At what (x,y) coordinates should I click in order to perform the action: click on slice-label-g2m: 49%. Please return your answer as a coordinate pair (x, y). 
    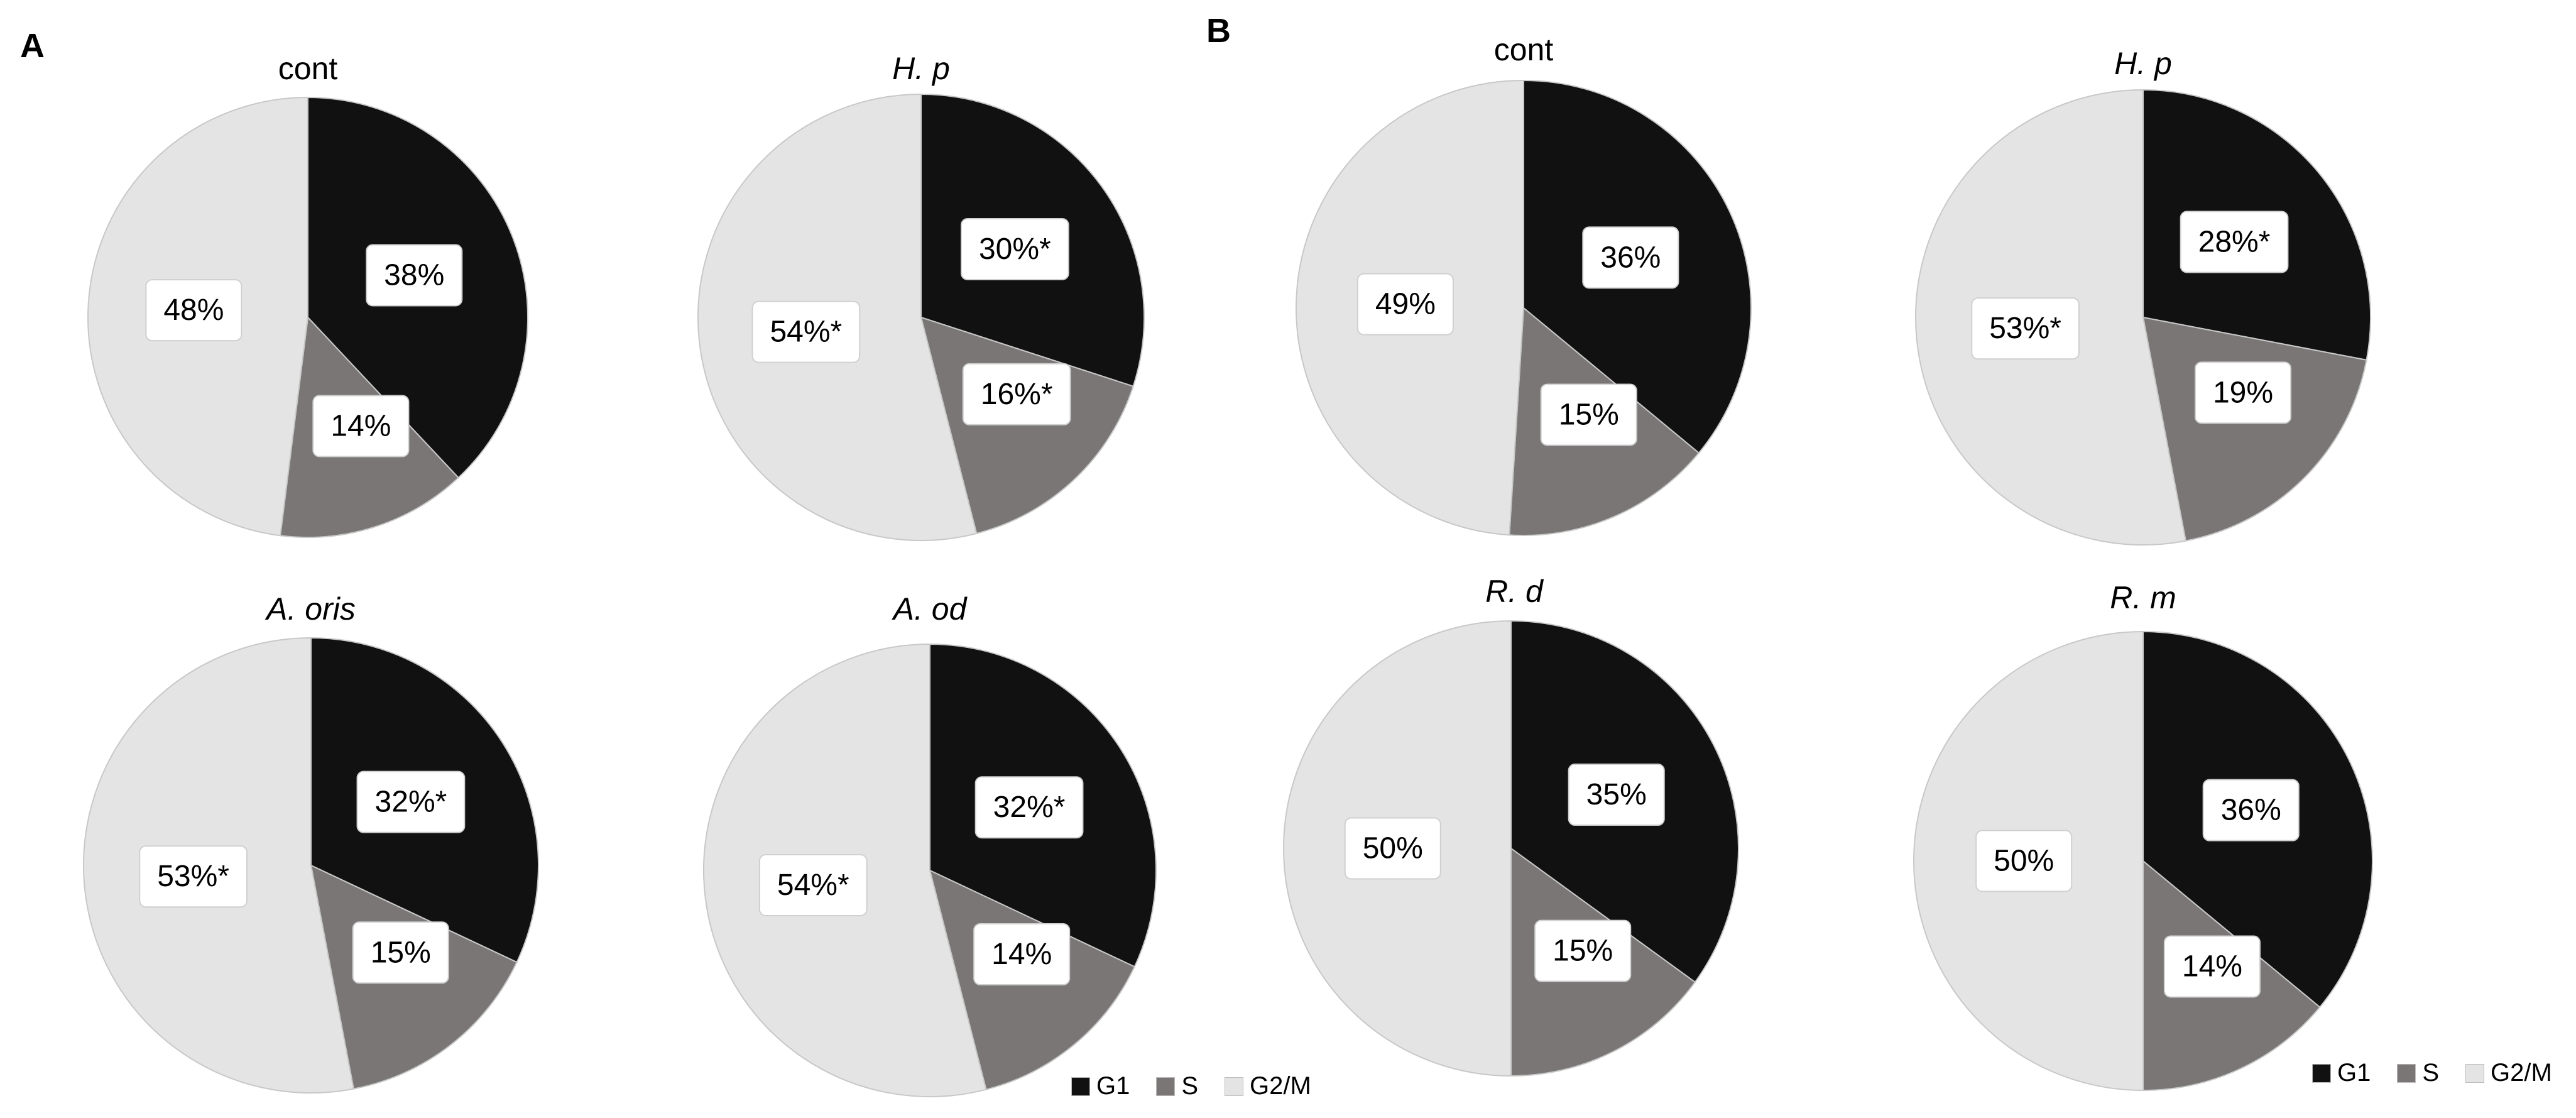
    Looking at the image, I should click on (1405, 304).